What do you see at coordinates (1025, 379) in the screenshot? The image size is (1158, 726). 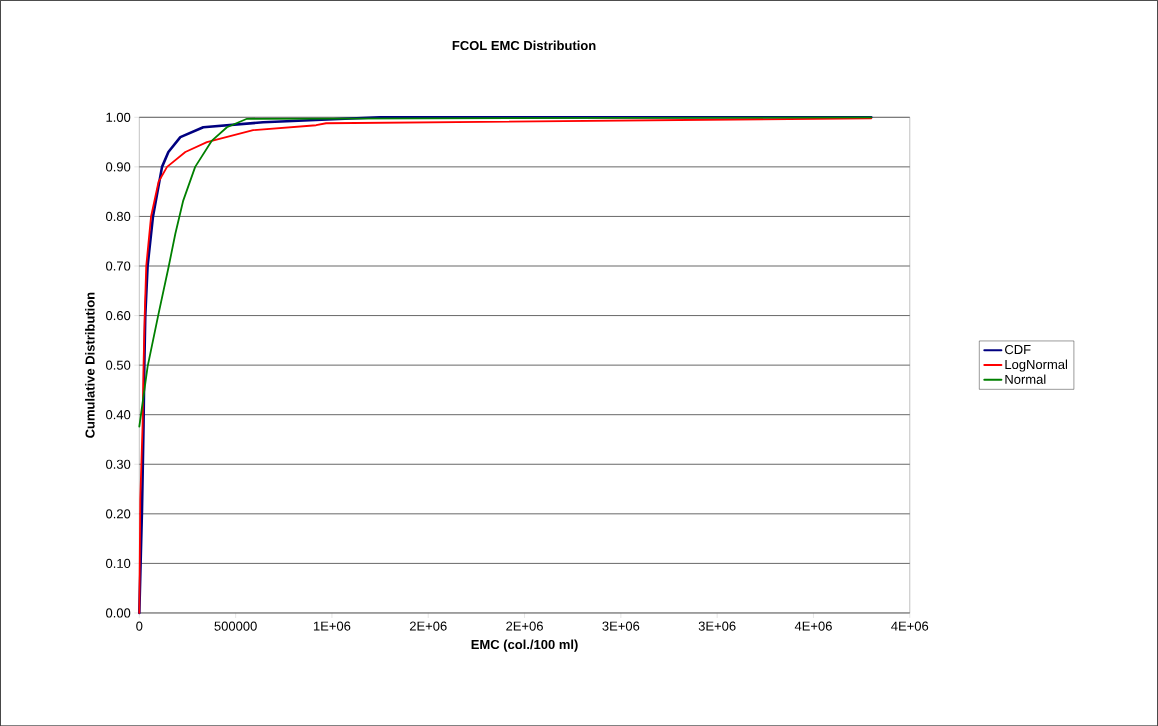 I see `legend-label: Normal` at bounding box center [1025, 379].